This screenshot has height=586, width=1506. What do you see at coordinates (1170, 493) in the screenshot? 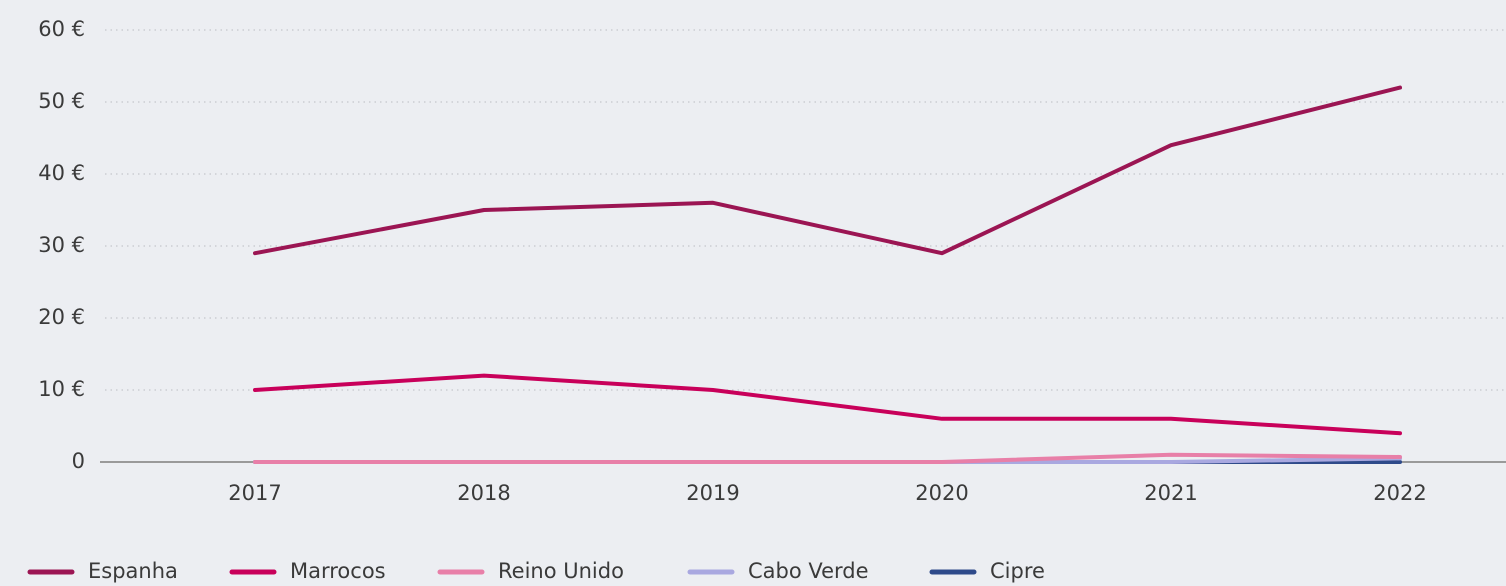
I see `x-tick-label: 2021` at bounding box center [1170, 493].